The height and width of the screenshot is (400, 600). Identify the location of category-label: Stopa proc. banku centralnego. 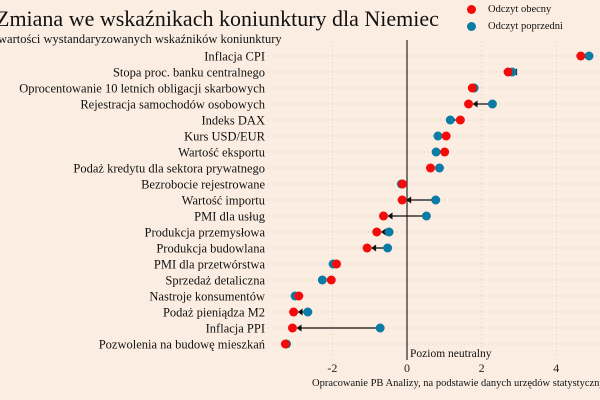
(189, 73).